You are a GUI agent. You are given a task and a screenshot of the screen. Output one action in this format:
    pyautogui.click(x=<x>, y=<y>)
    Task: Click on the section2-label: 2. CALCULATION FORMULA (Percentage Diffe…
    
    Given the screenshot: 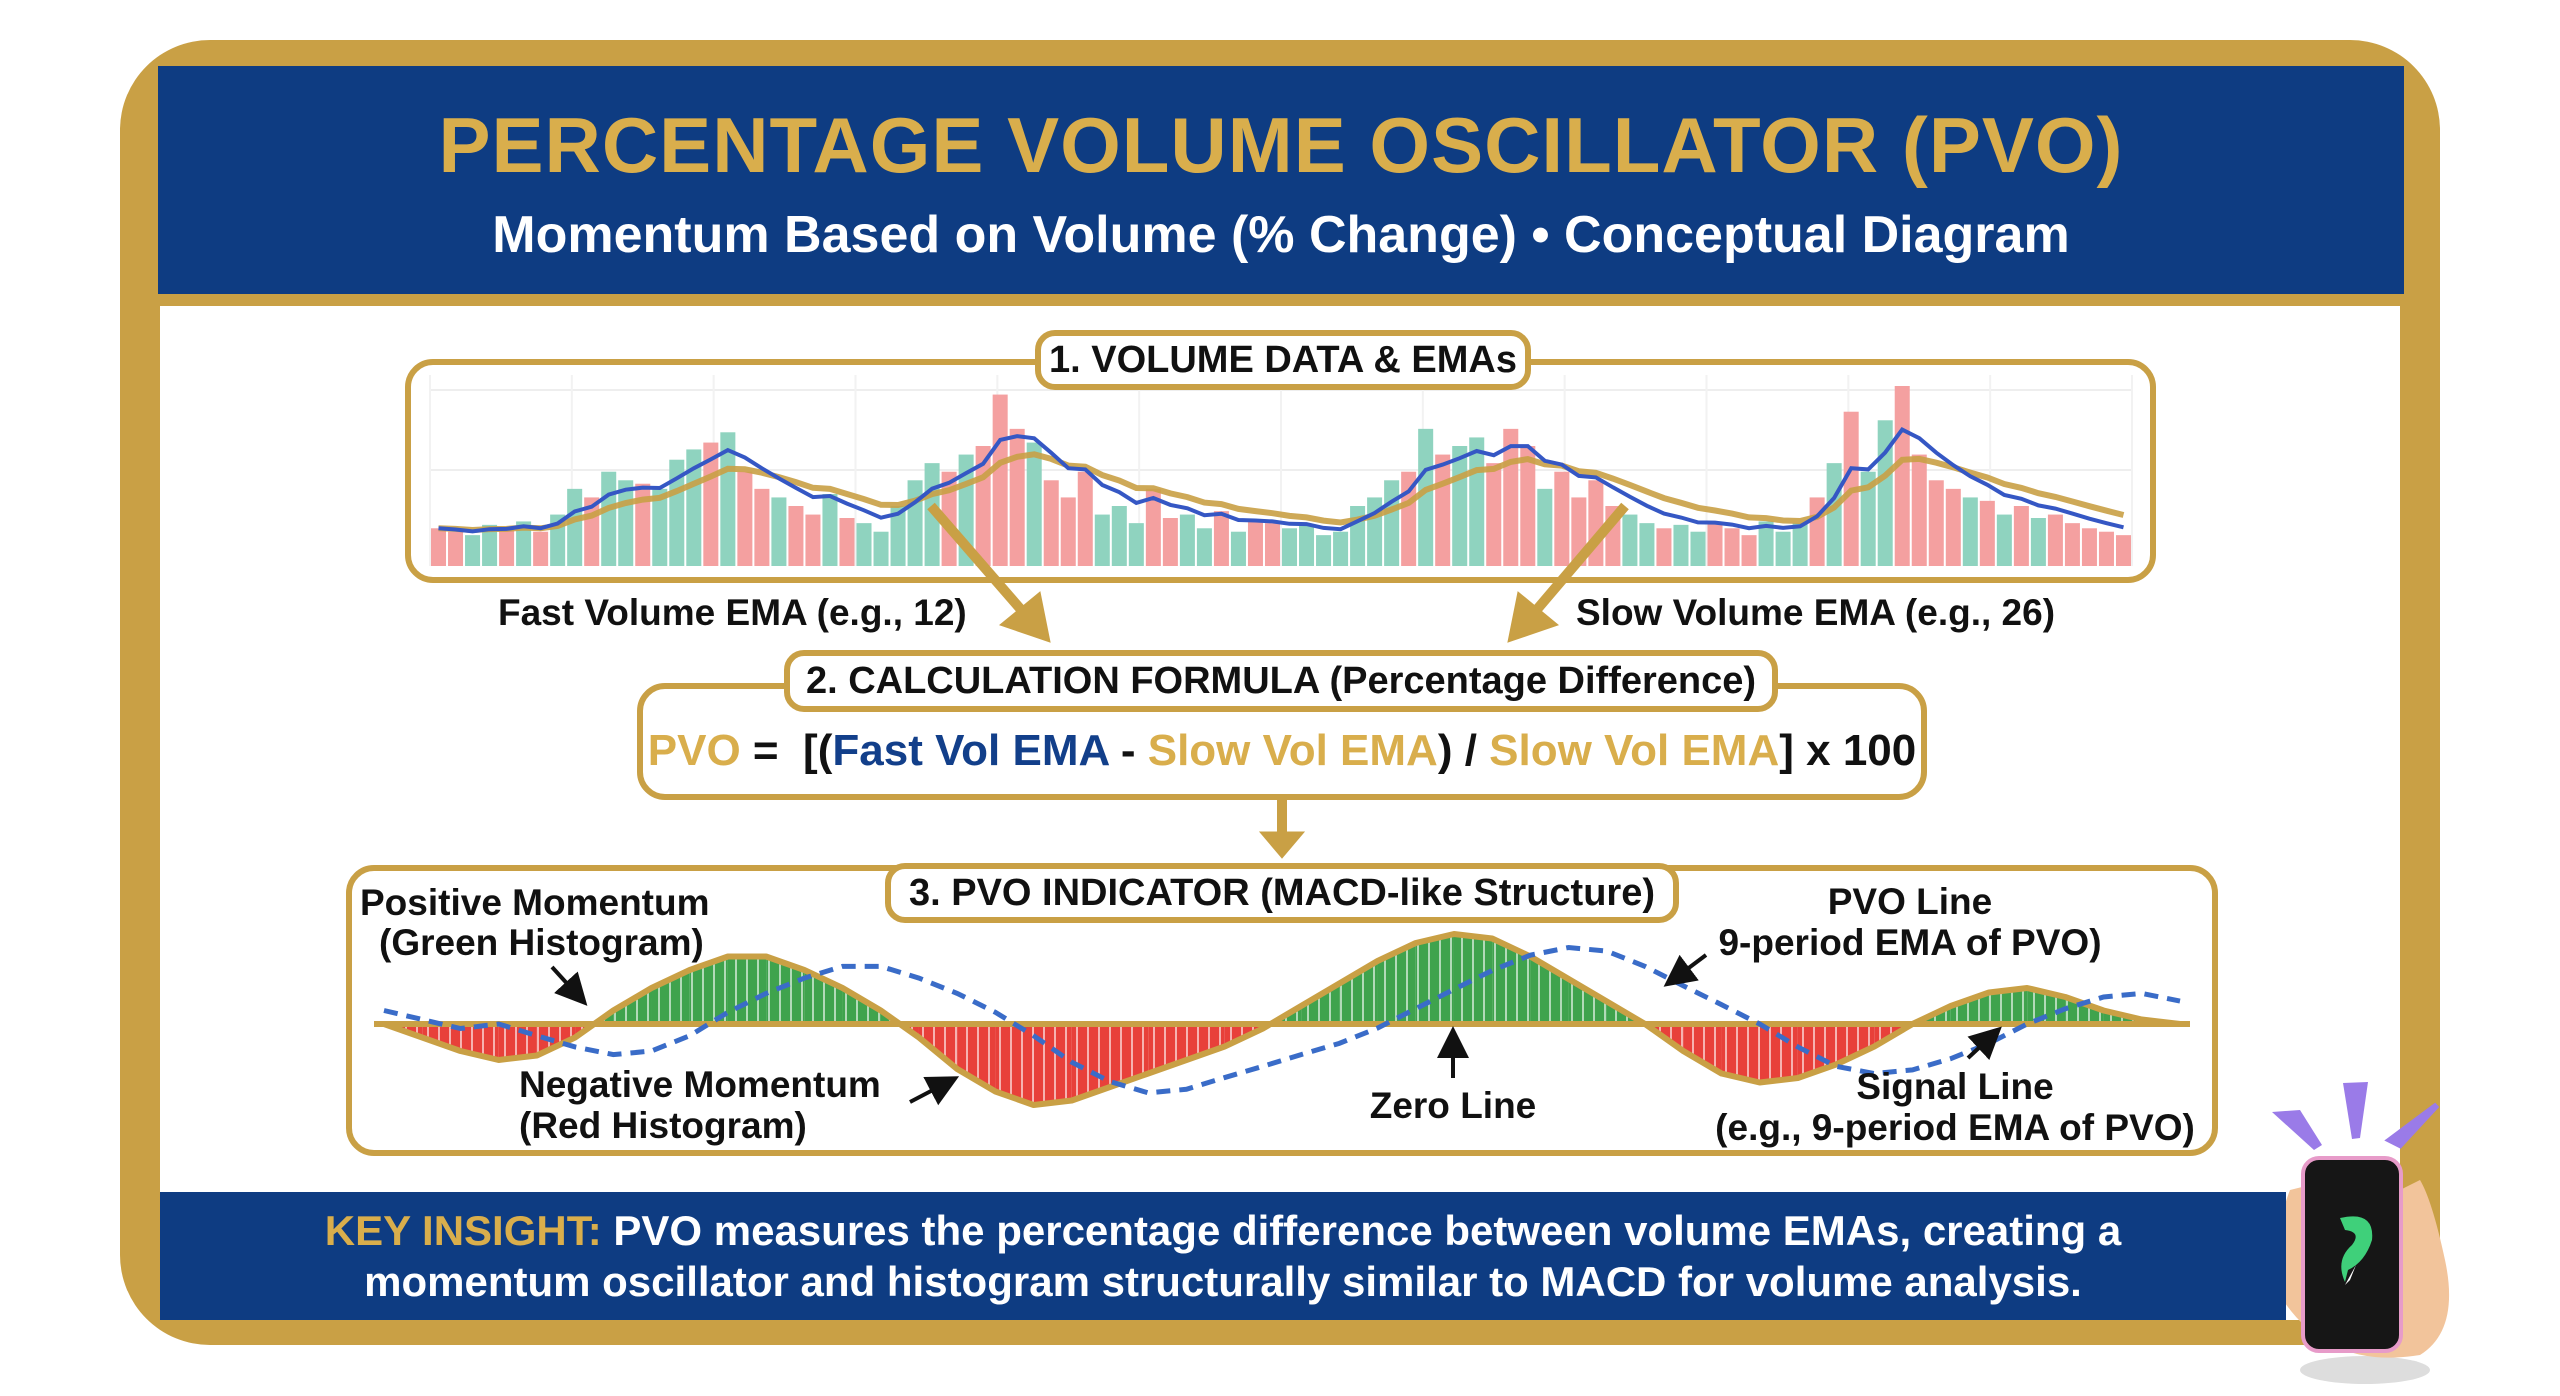 What is the action you would take?
    pyautogui.click(x=1281, y=681)
    